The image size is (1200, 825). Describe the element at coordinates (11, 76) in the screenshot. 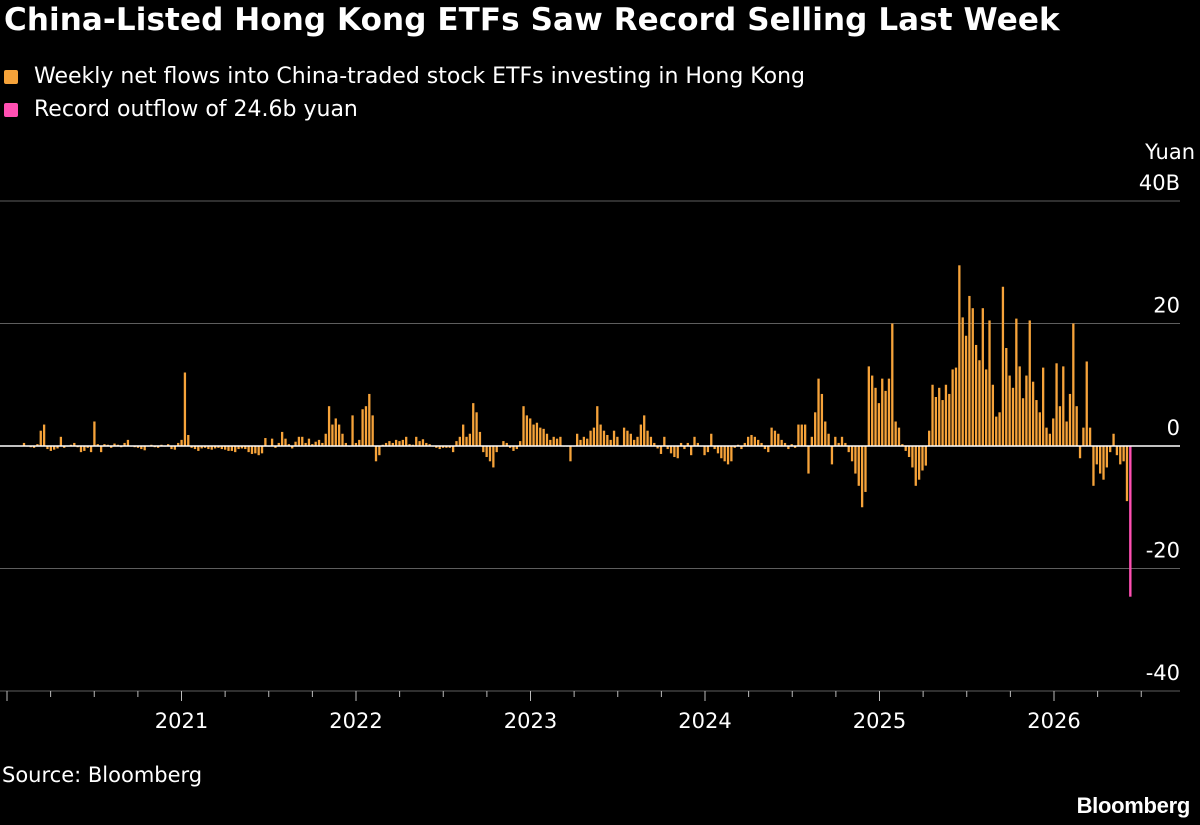

I see `legend-swatch-orange` at that location.